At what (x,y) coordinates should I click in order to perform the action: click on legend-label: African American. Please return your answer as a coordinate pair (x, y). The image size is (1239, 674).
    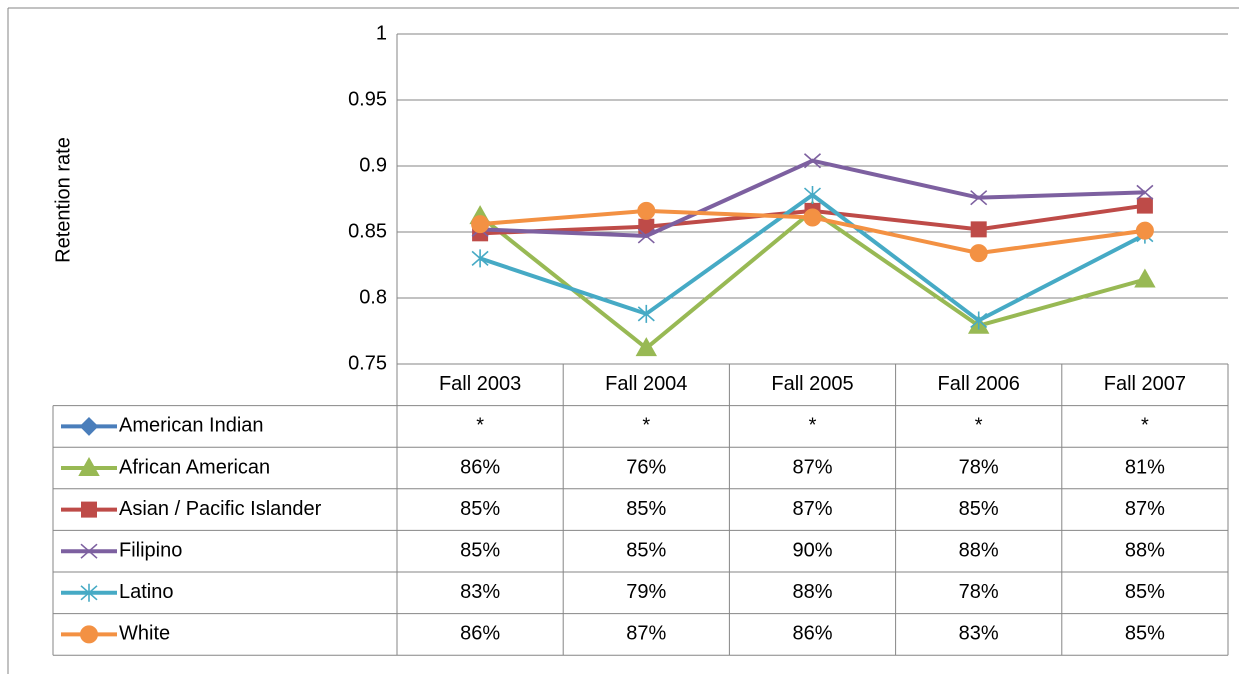
    Looking at the image, I should click on (194, 467).